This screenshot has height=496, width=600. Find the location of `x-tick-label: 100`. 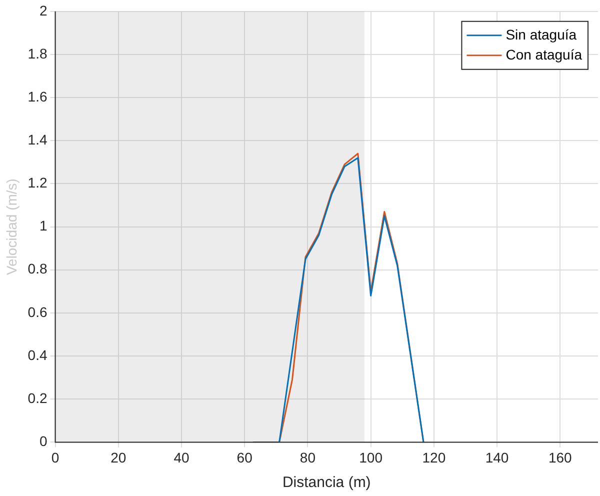

x-tick-label: 100 is located at coordinates (371, 457).